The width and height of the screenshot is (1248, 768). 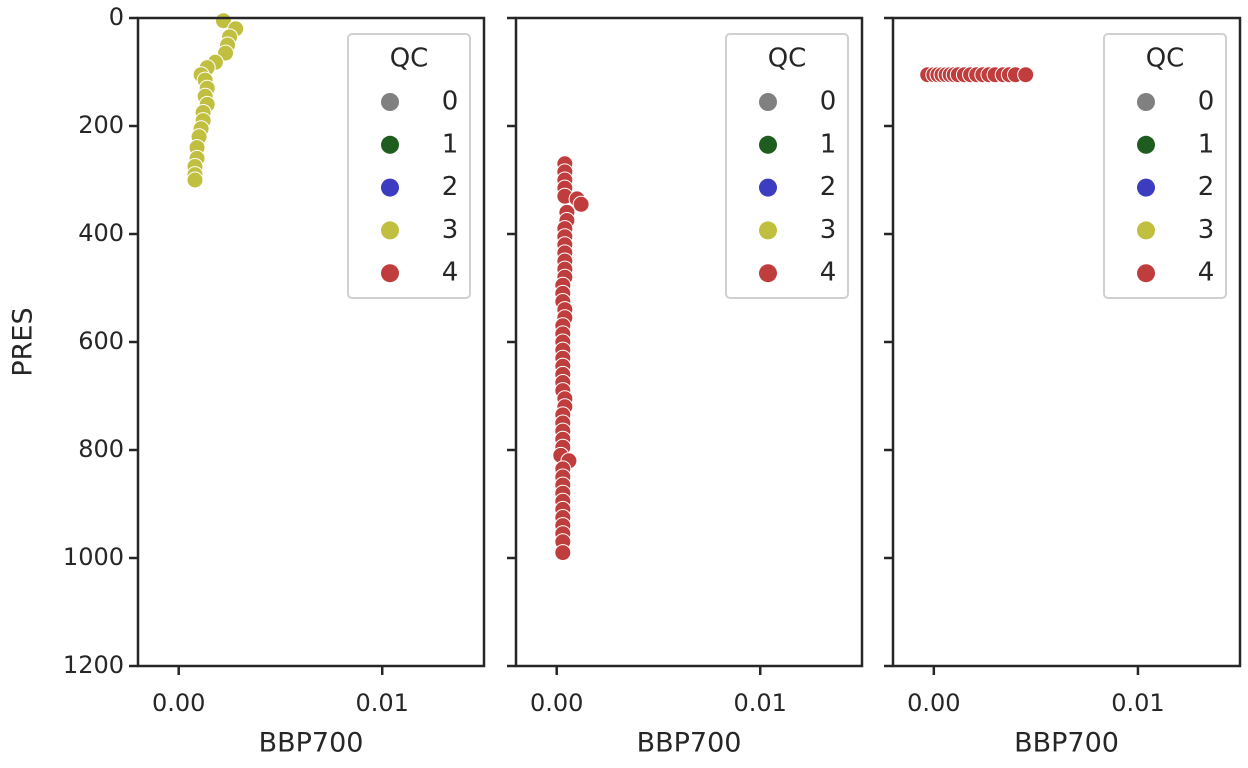 I want to click on y-axis-label: PRES, so click(x=23, y=341).